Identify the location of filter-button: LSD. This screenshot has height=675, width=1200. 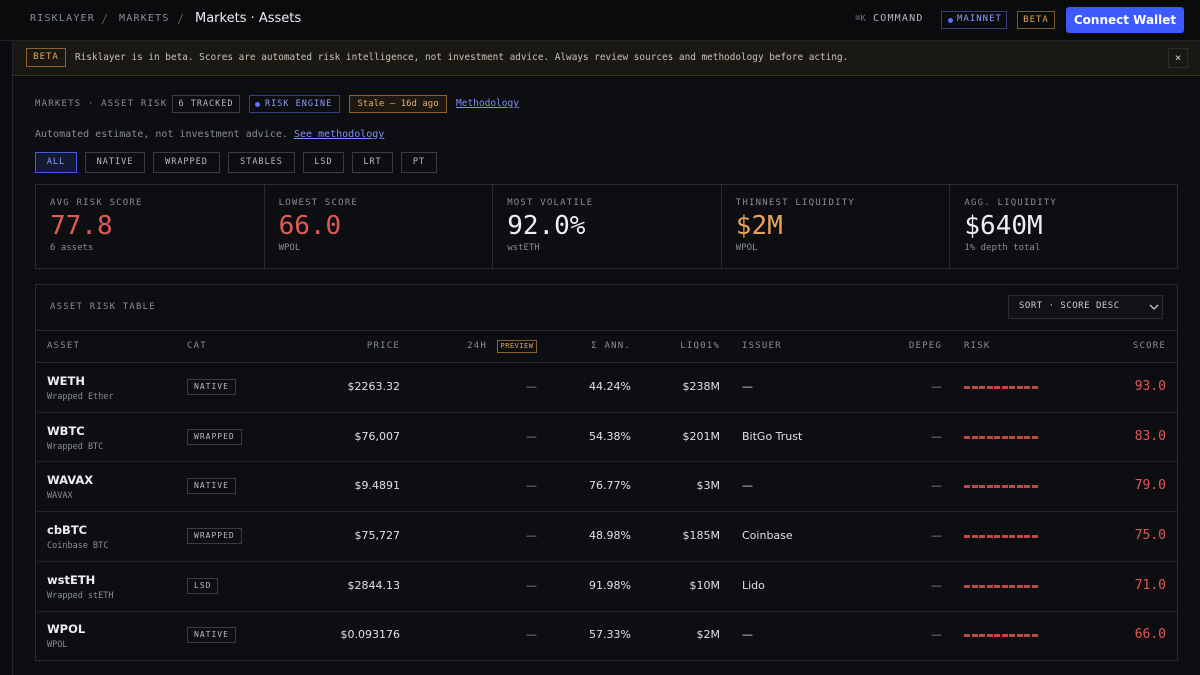
(323, 162).